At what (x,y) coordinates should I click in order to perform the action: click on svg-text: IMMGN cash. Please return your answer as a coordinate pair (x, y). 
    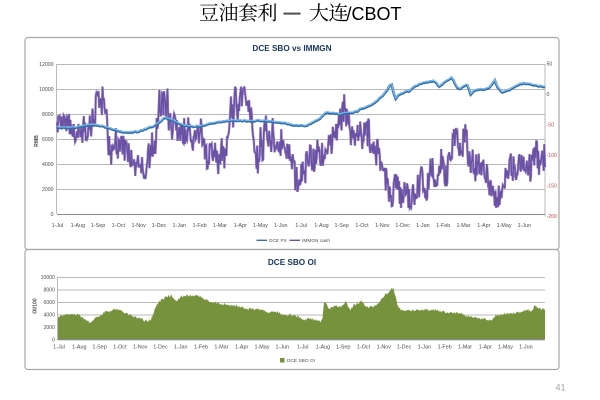
    Looking at the image, I should click on (316, 241).